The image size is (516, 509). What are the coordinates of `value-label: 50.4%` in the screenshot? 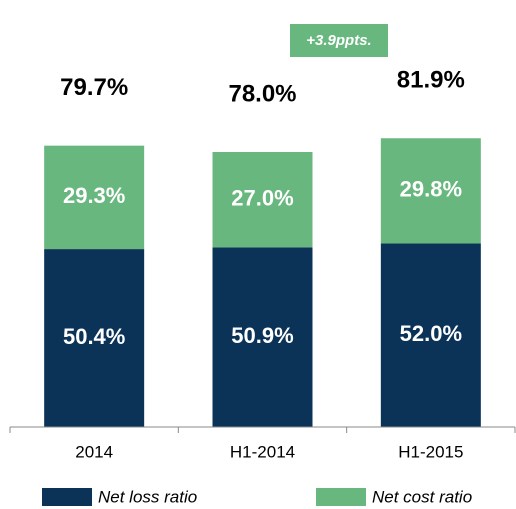 It's located at (94, 336).